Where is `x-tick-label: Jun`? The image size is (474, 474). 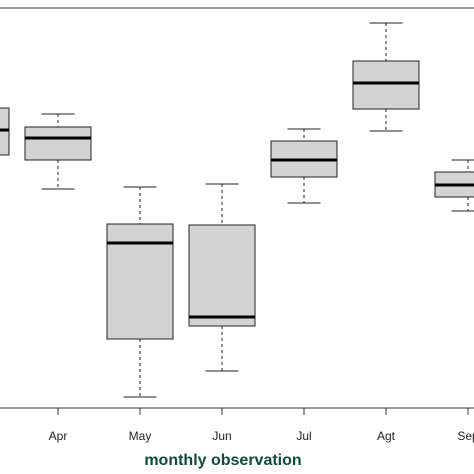
x-tick-label: Jun is located at coordinates (221, 436).